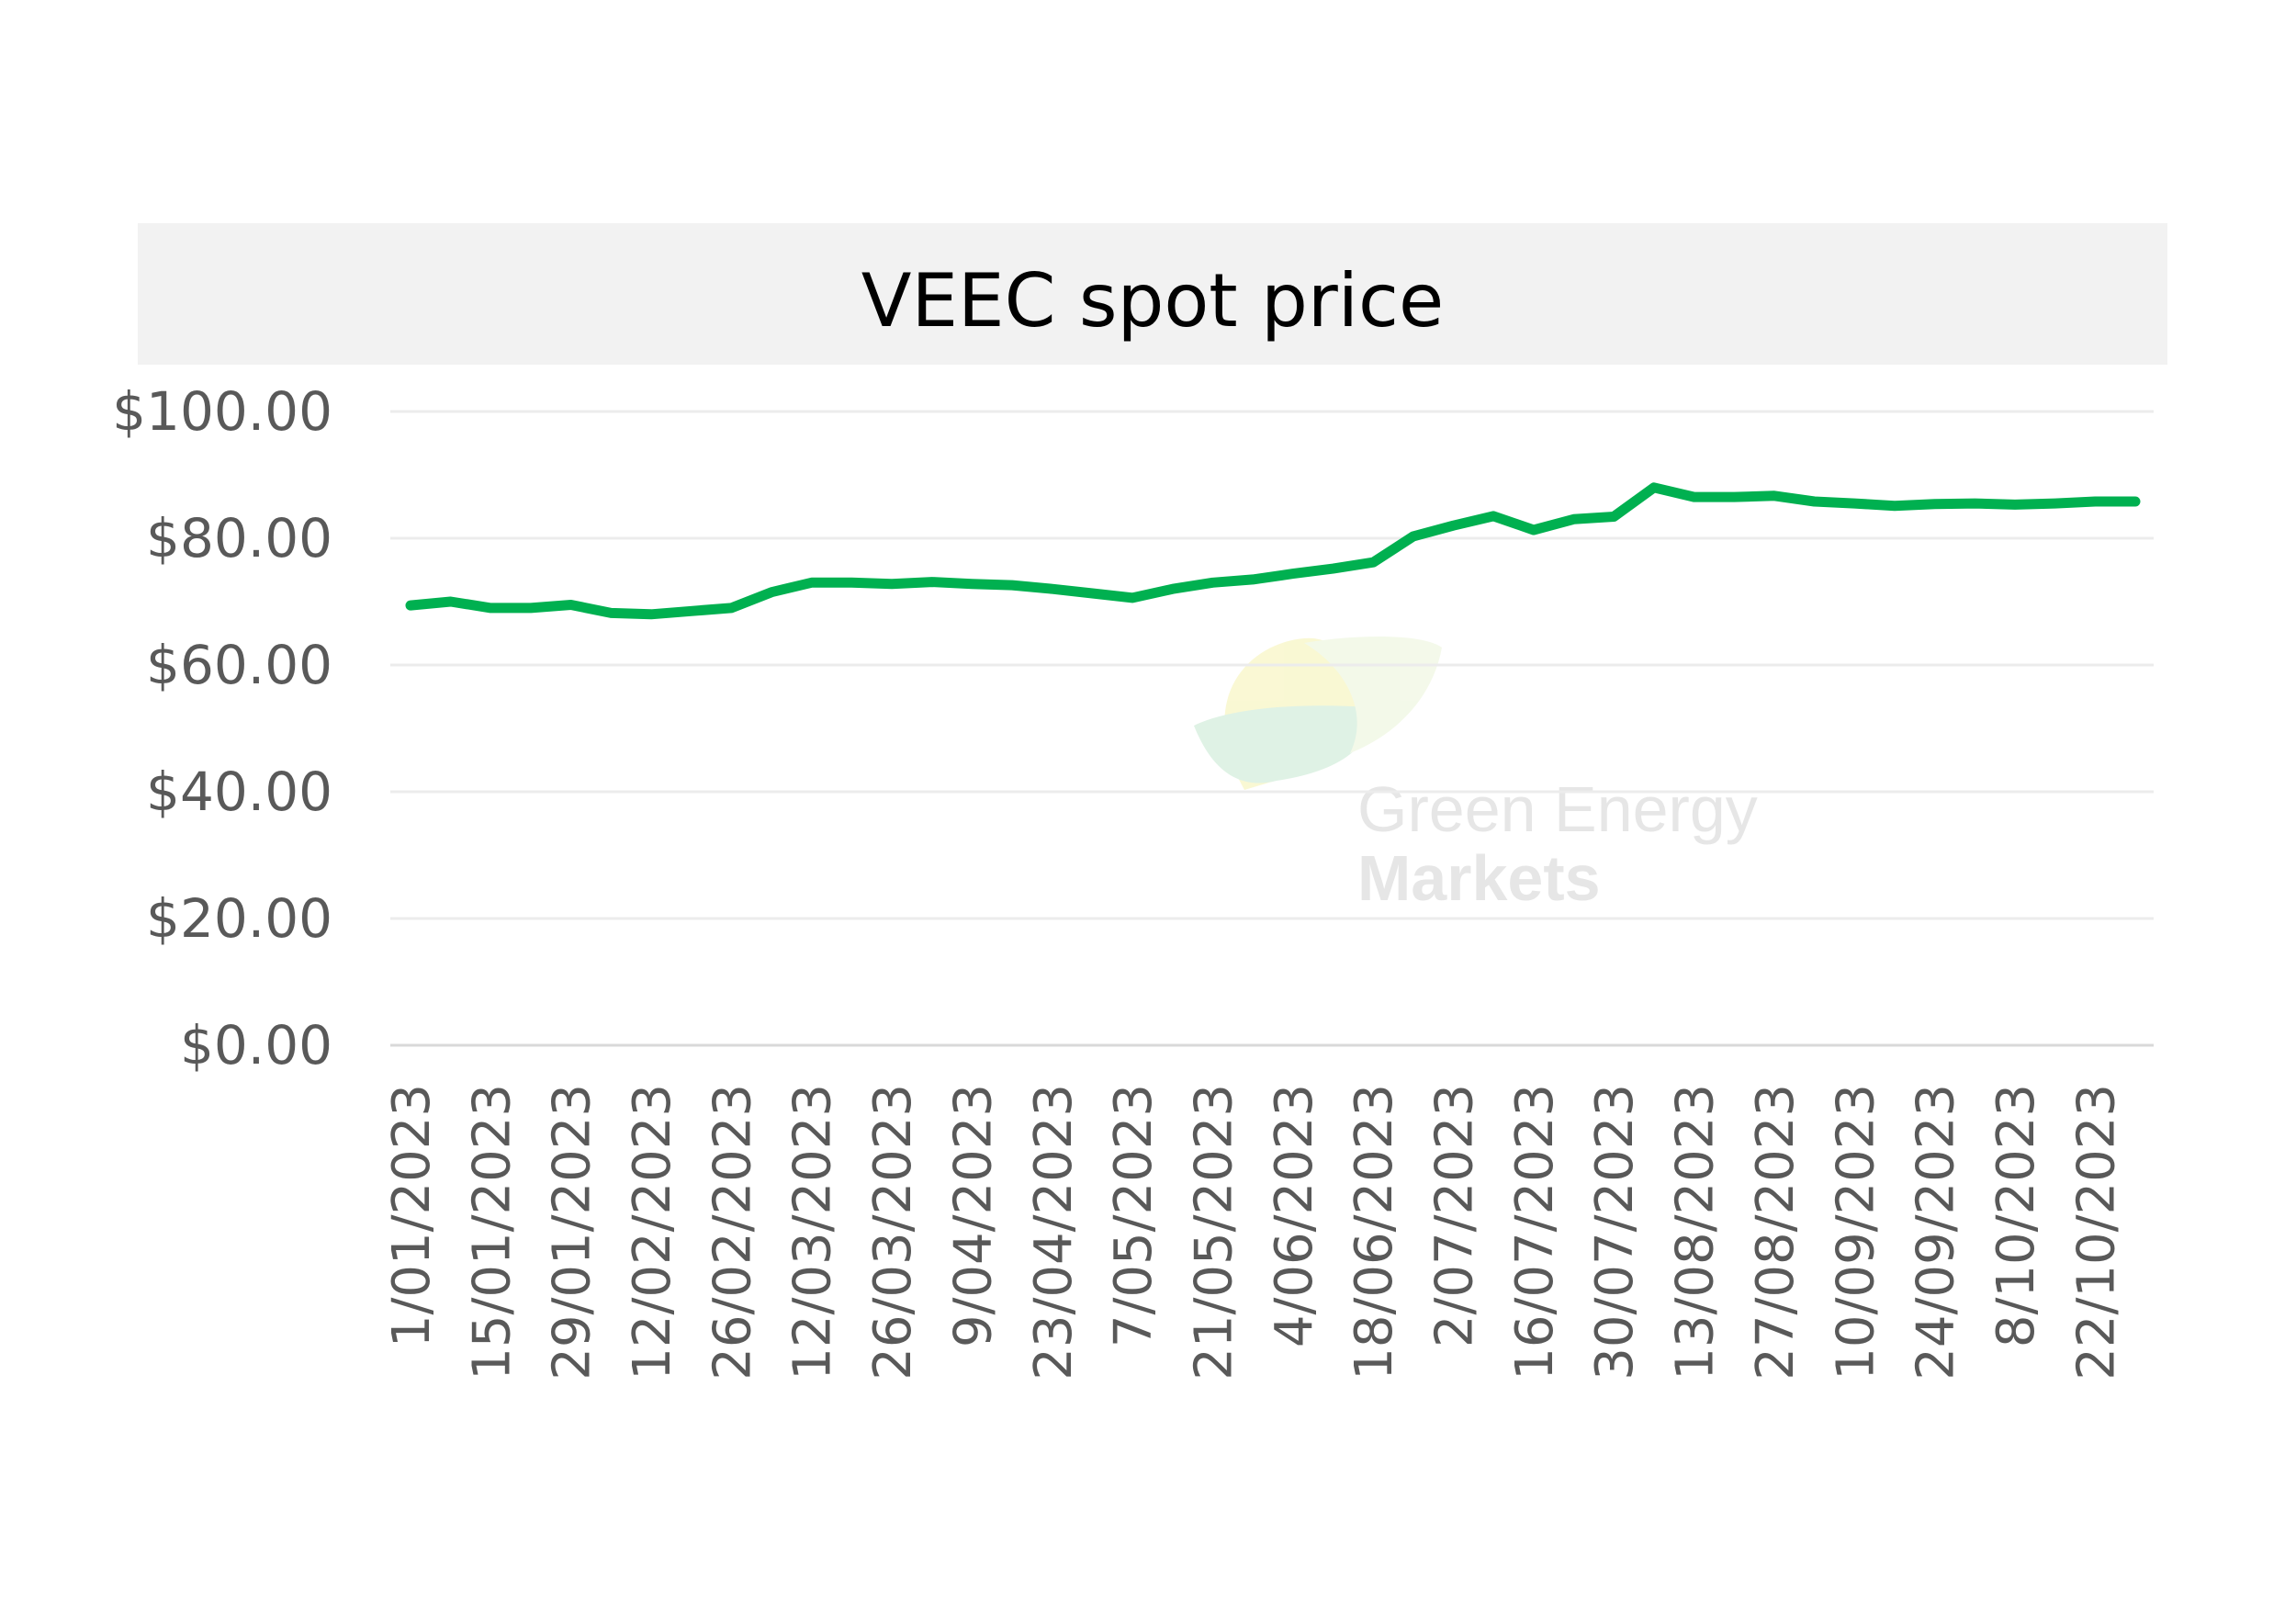  I want to click on watermark-logo: Green Energy Markets, so click(1476, 776).